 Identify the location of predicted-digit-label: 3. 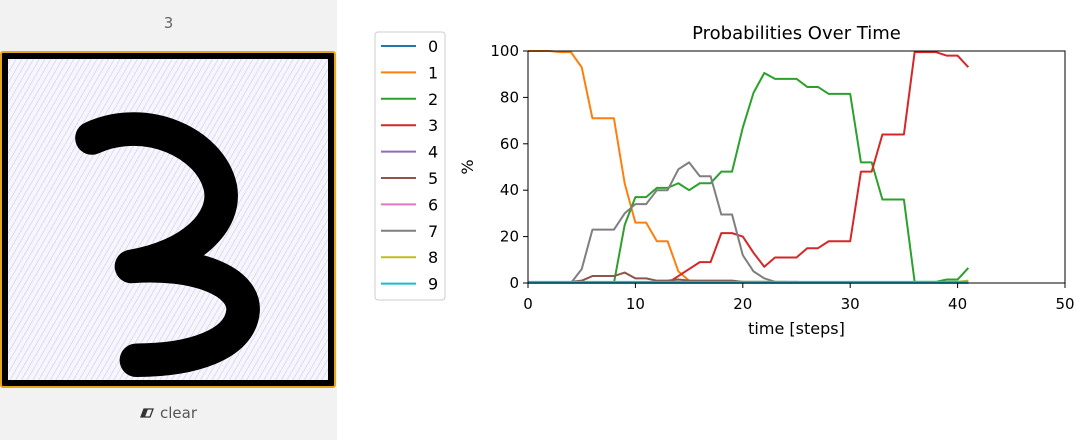
(168, 23).